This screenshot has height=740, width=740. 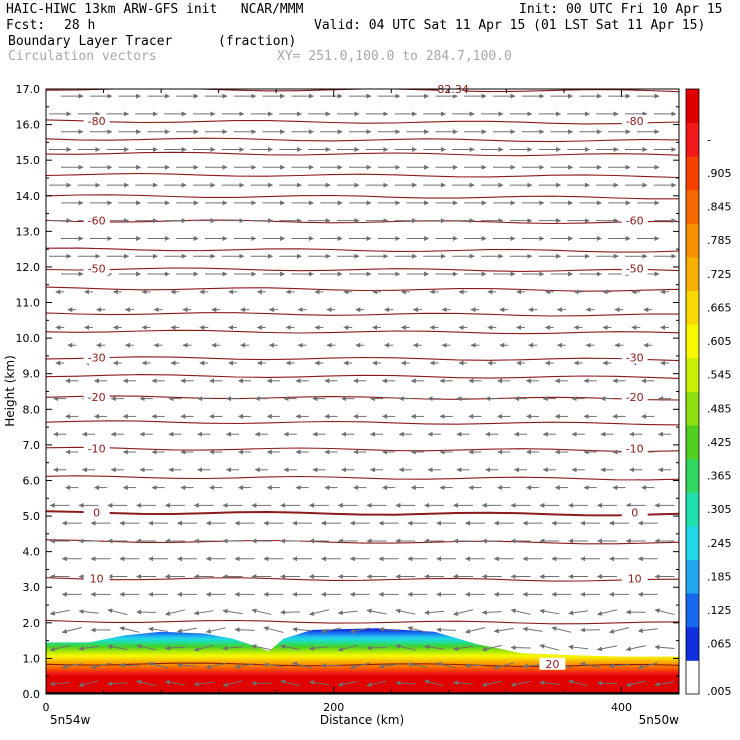 I want to click on contour-label: 0, so click(x=96, y=513).